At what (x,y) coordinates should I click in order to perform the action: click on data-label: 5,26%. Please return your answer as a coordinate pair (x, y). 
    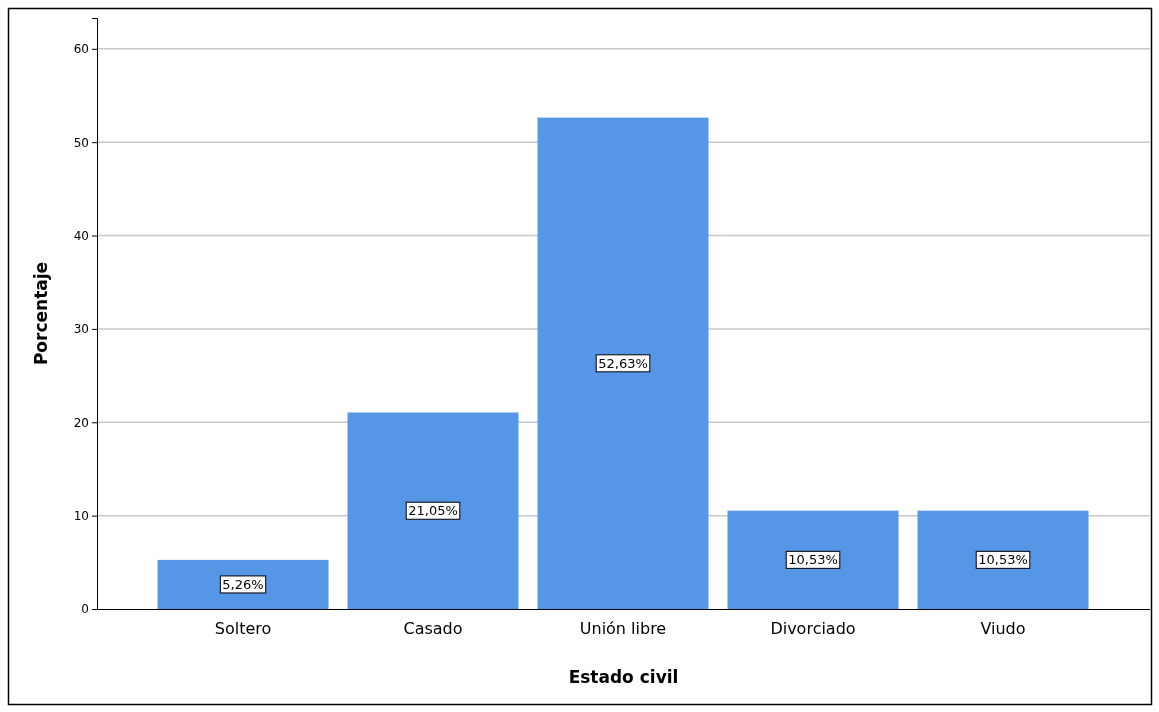
    Looking at the image, I should click on (243, 584).